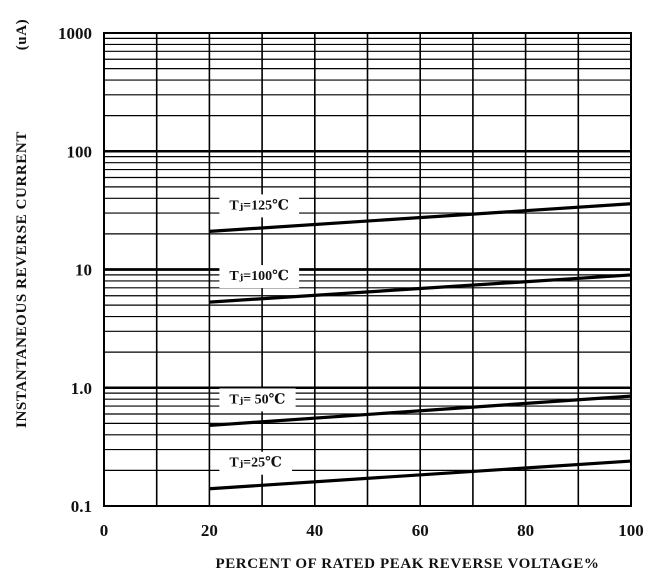 The image size is (670, 576). I want to click on y-axis-title-group: INSTANTANEOUS REVERSE CURRENT (uA), so click(22, 223).